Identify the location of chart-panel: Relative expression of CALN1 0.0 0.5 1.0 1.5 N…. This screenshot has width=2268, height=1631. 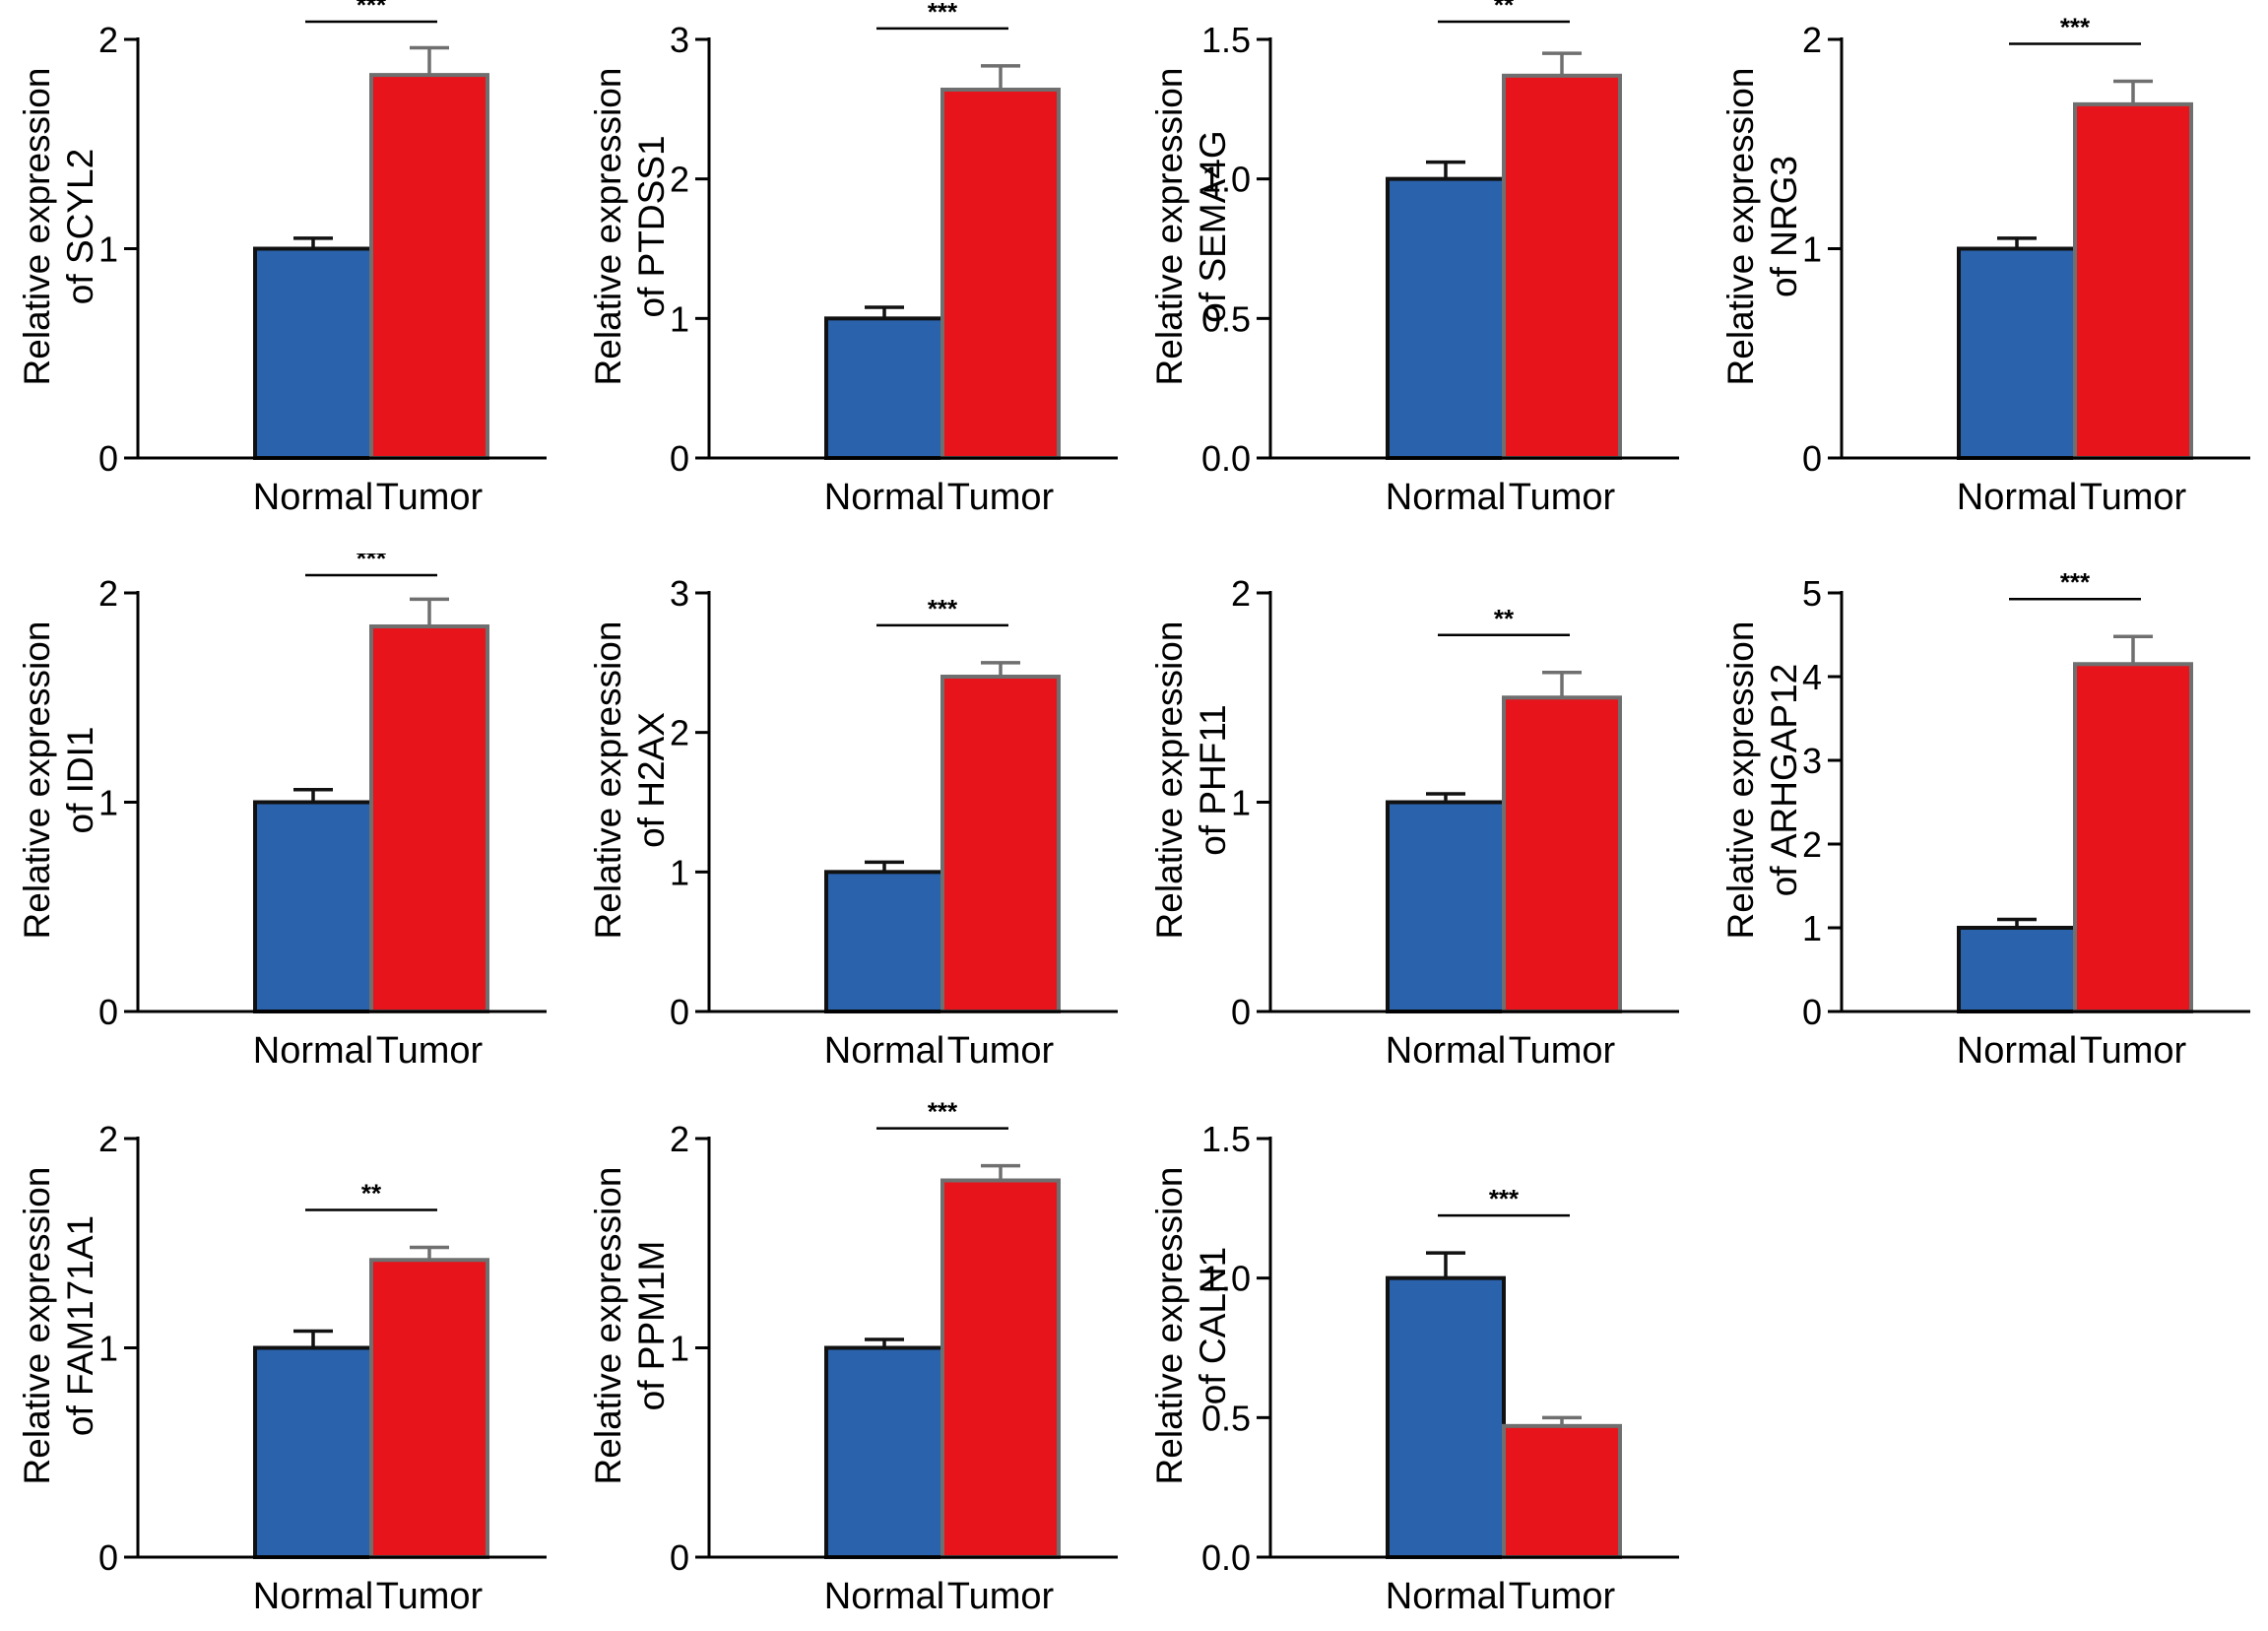
(1409, 1365).